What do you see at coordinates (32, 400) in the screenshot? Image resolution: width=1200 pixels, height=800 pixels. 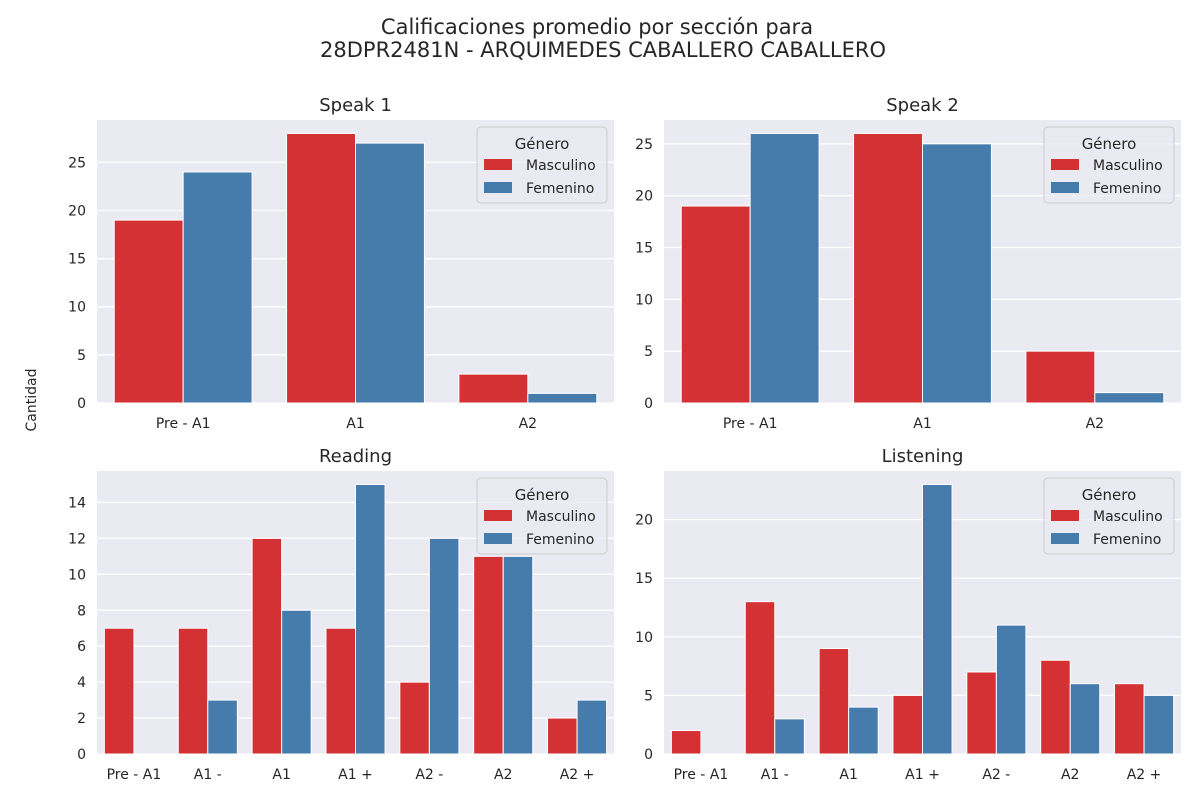 I see `y-axis-label: Cantidad` at bounding box center [32, 400].